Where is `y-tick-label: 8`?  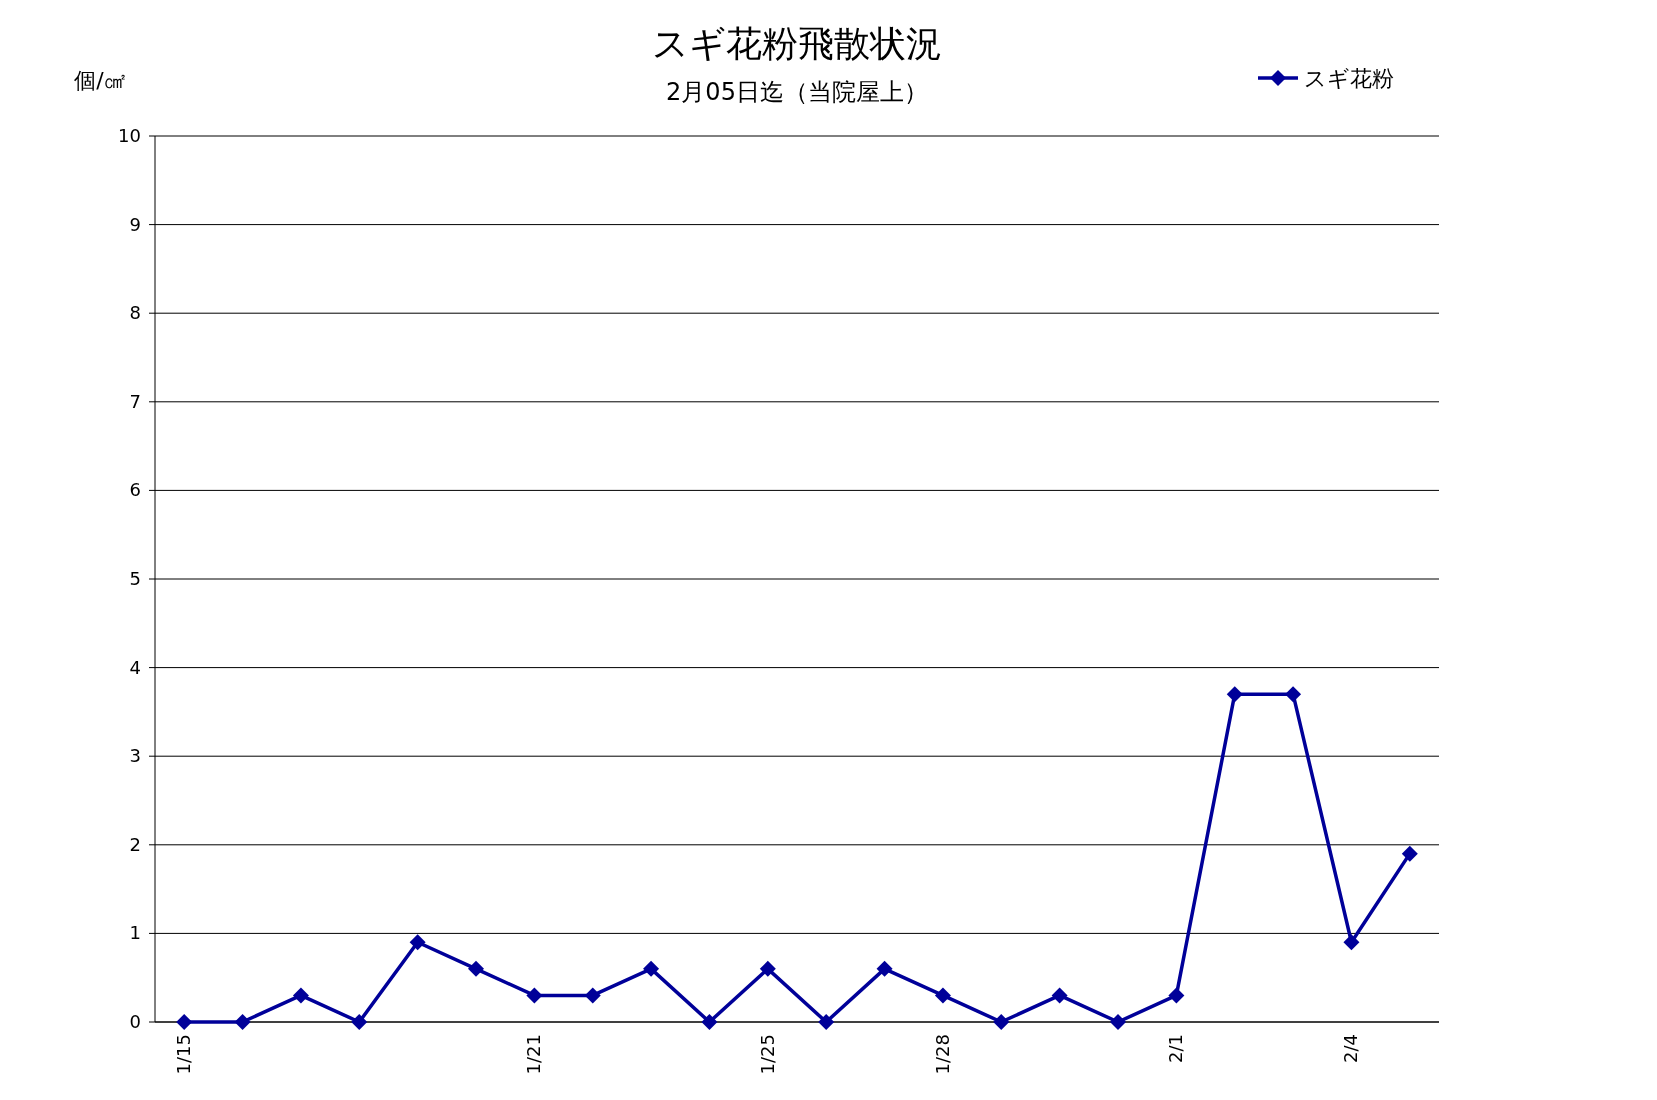 y-tick-label: 8 is located at coordinates (135, 313).